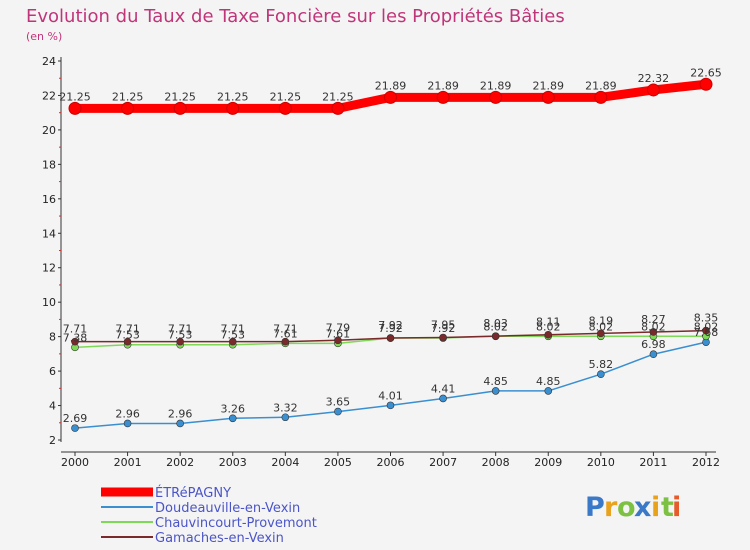 The height and width of the screenshot is (550, 750). I want to click on data-label: 8.03, so click(495, 323).